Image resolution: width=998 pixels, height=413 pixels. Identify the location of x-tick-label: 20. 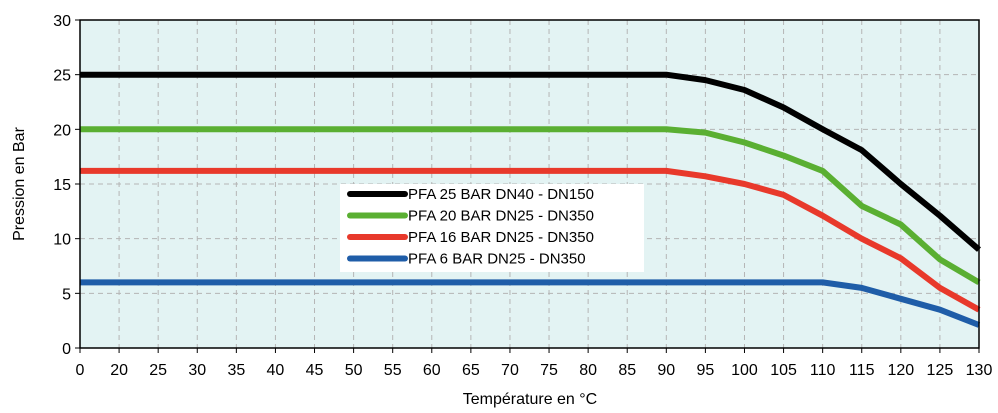
(119, 370).